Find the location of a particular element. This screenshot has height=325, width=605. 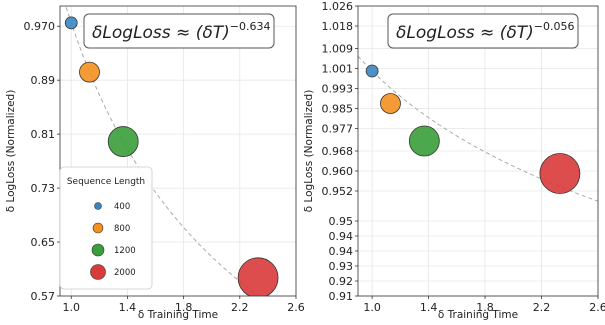

y-tick-label: 0.95 is located at coordinates (341, 221).